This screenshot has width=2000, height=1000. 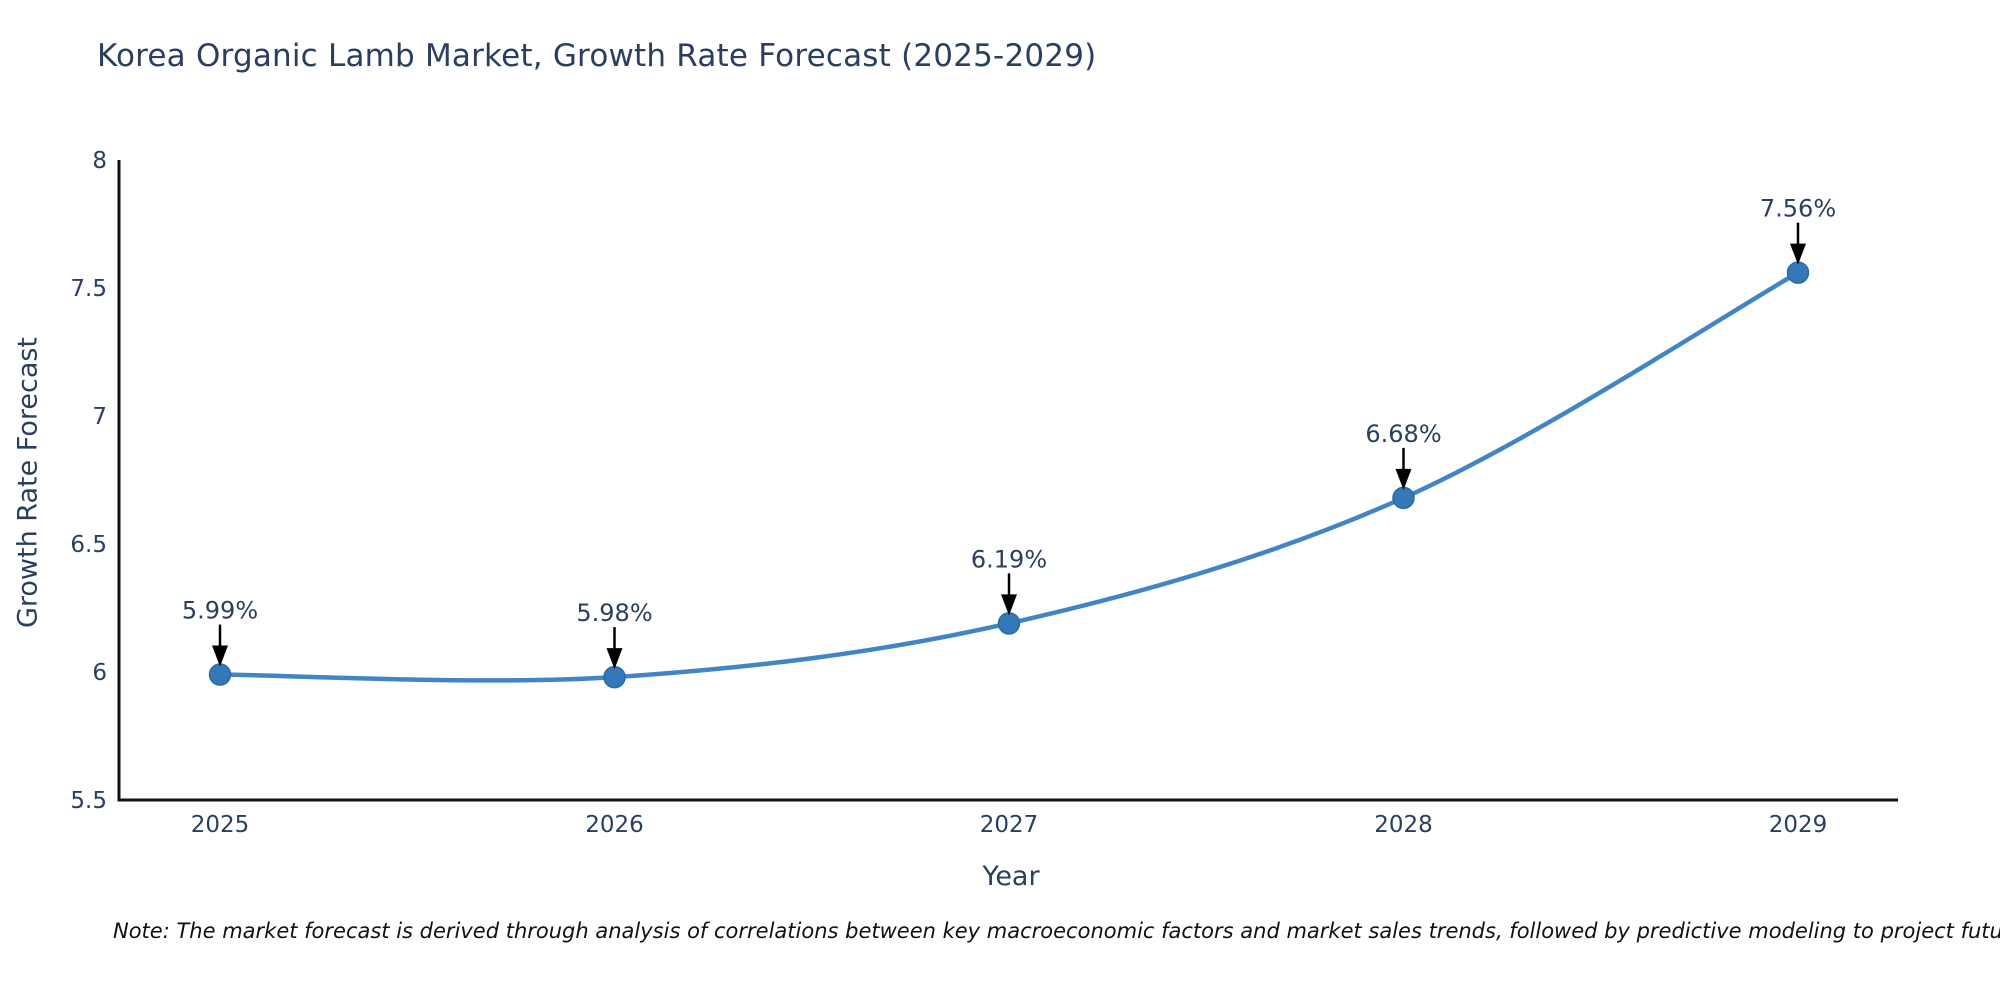 What do you see at coordinates (614, 825) in the screenshot?
I see `x-tick-label: 2026` at bounding box center [614, 825].